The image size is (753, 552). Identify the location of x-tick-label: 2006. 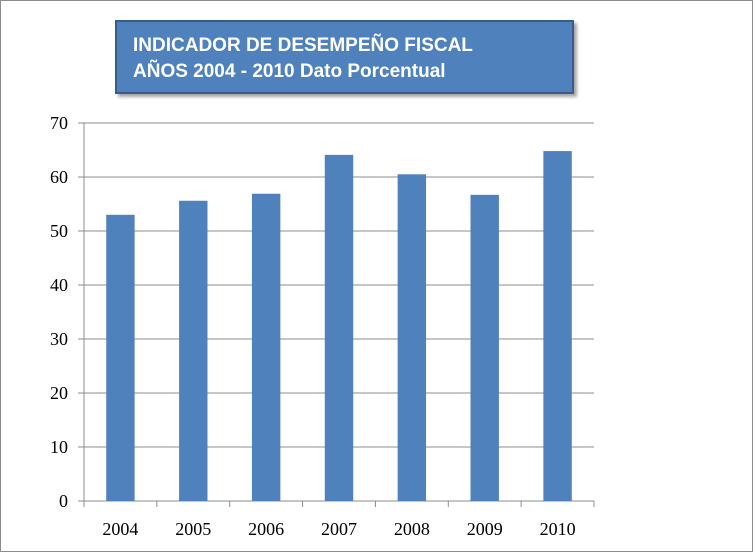
(266, 529).